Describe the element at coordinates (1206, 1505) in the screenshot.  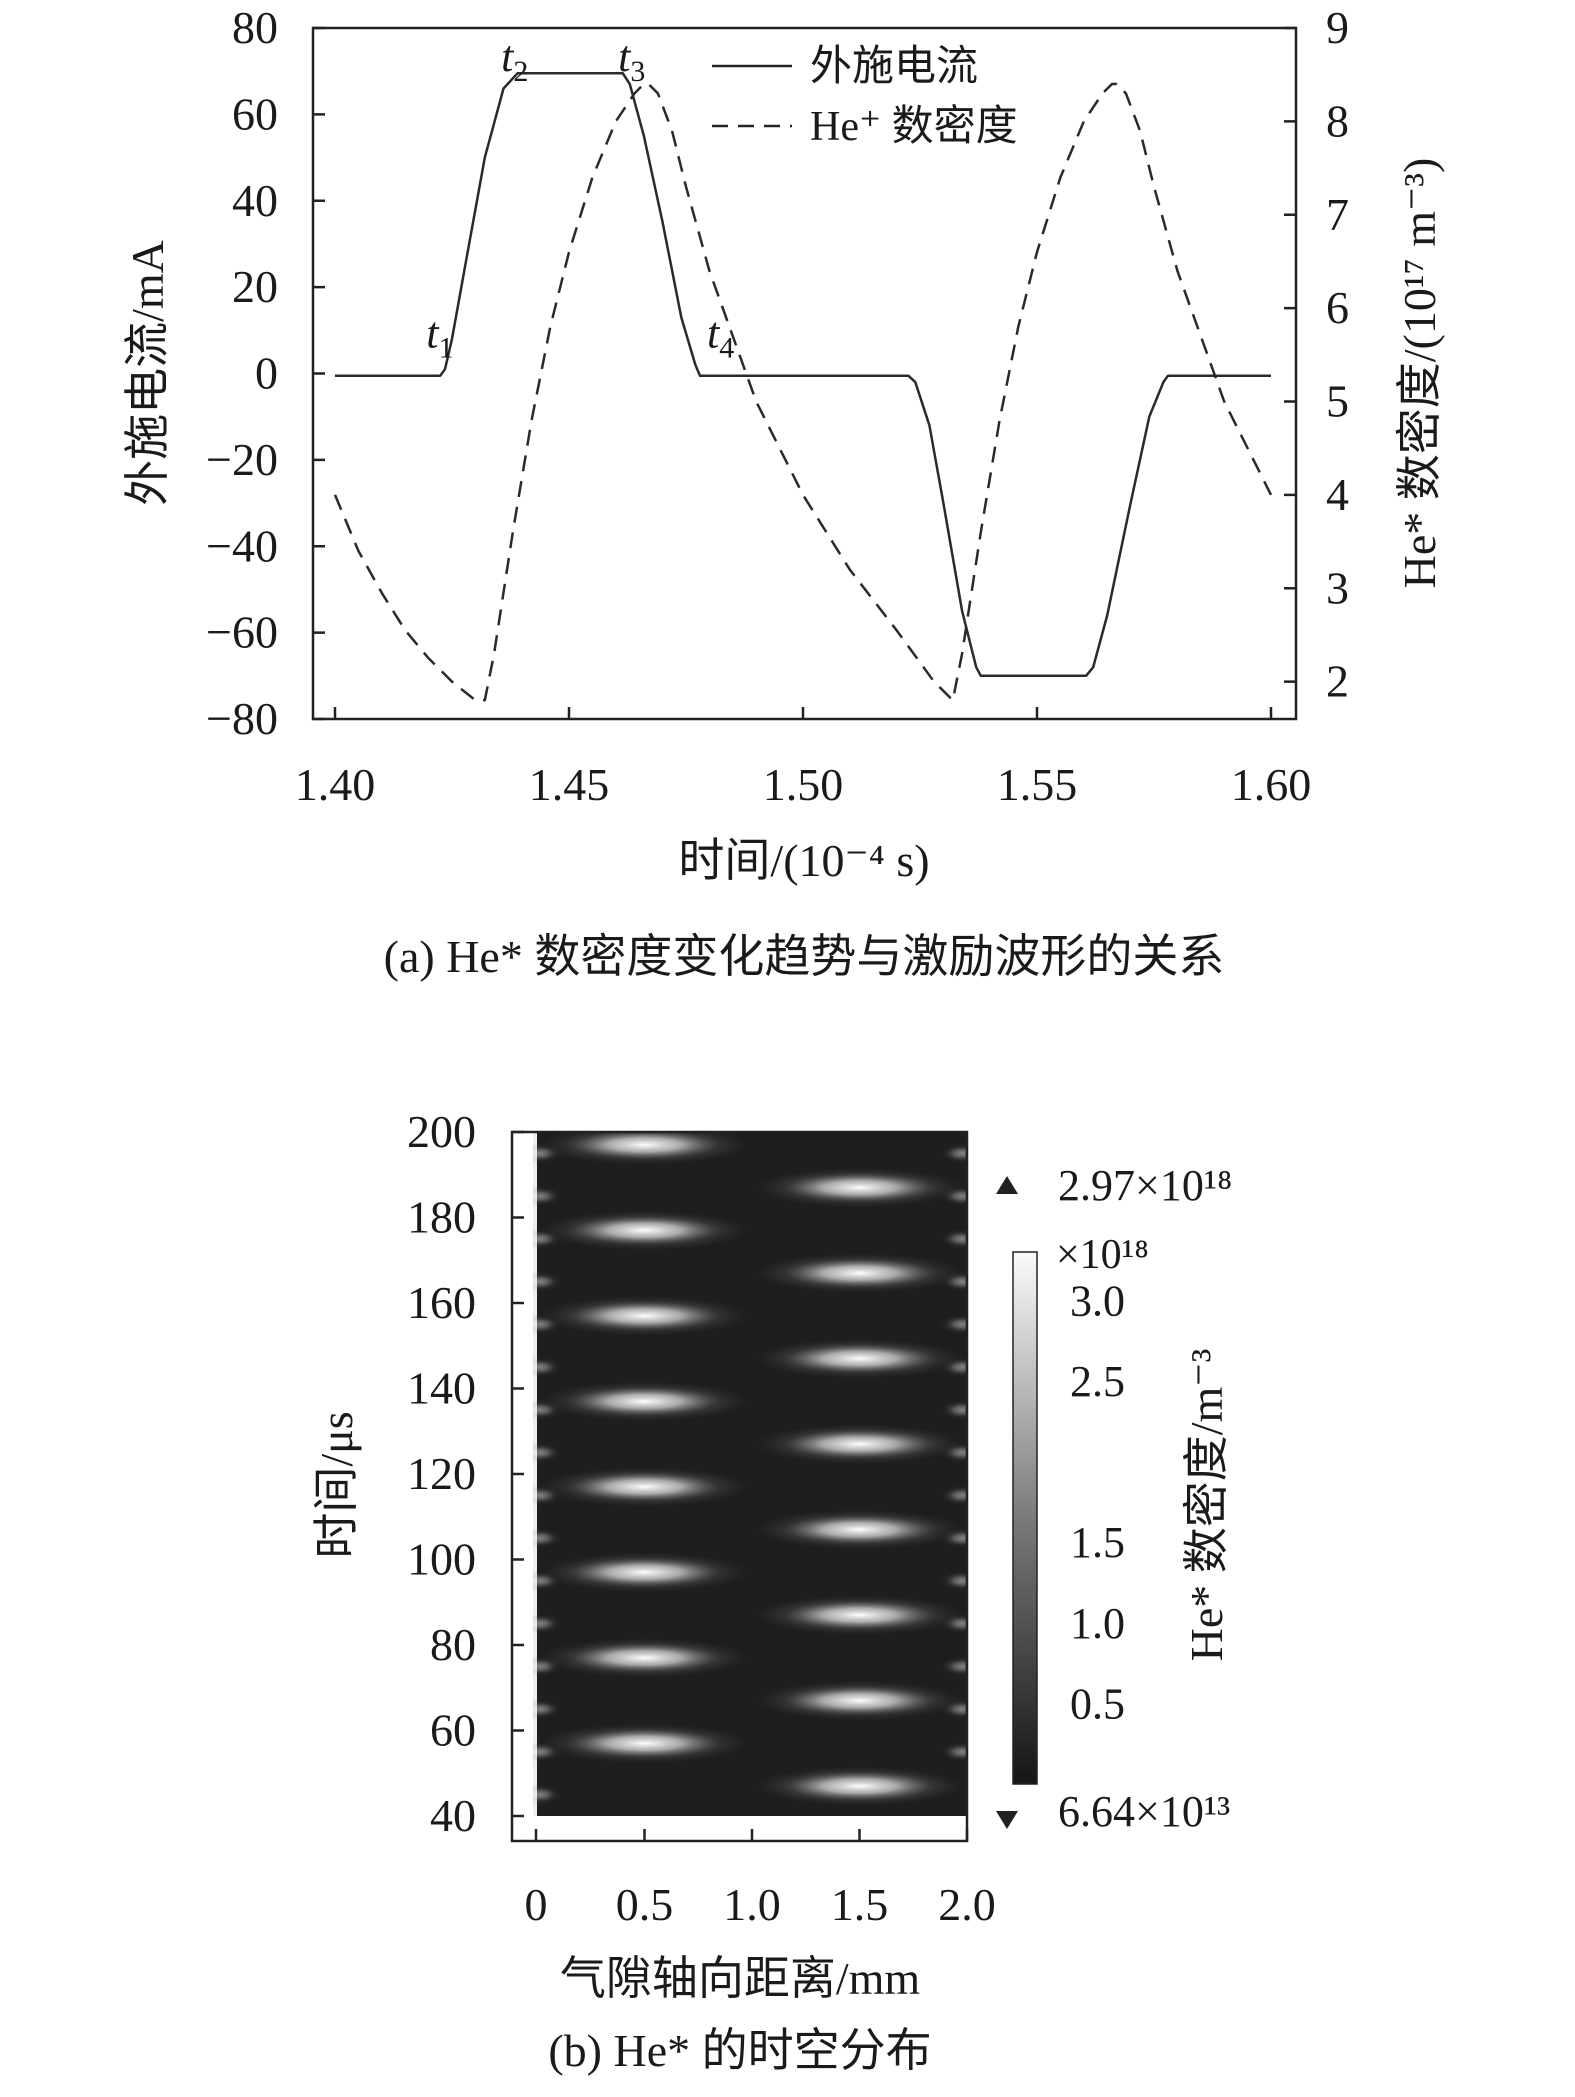
I see `colorbar-title: He* 数密度/m⁻³` at that location.